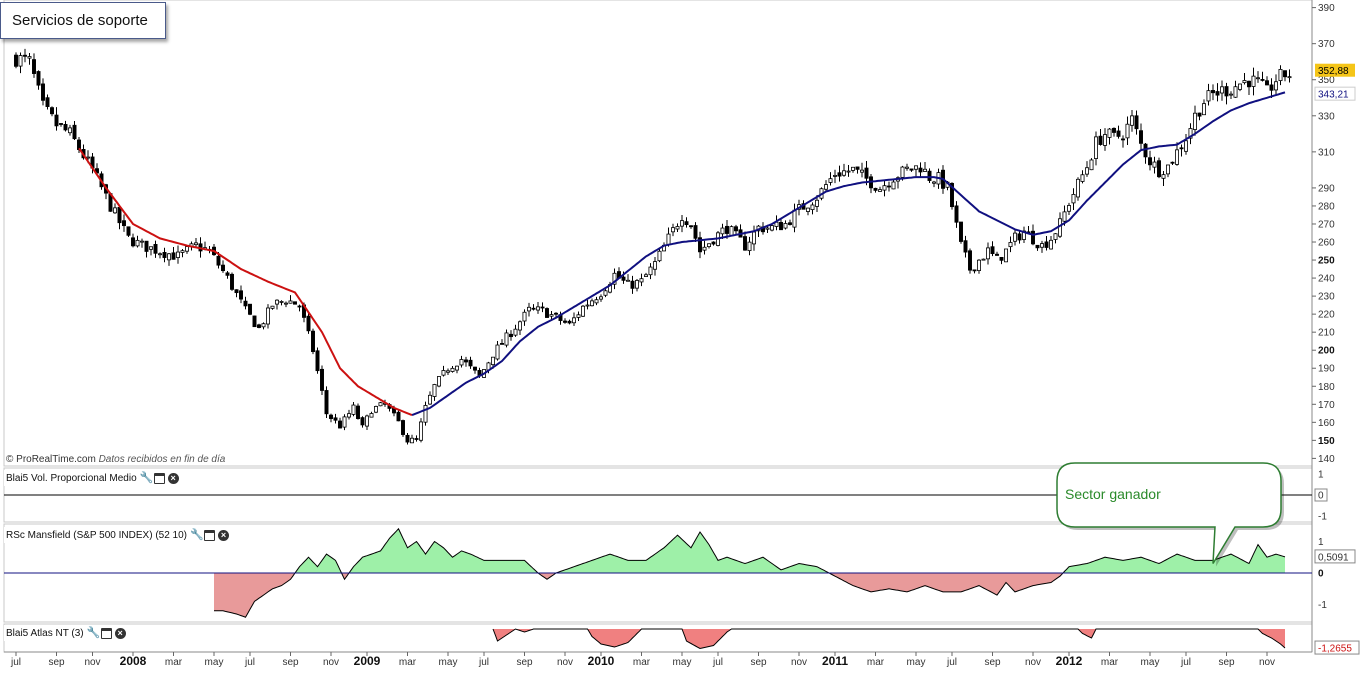 This screenshot has width=1360, height=674. Describe the element at coordinates (15, 662) in the screenshot. I see `x-tick-label: jul` at that location.